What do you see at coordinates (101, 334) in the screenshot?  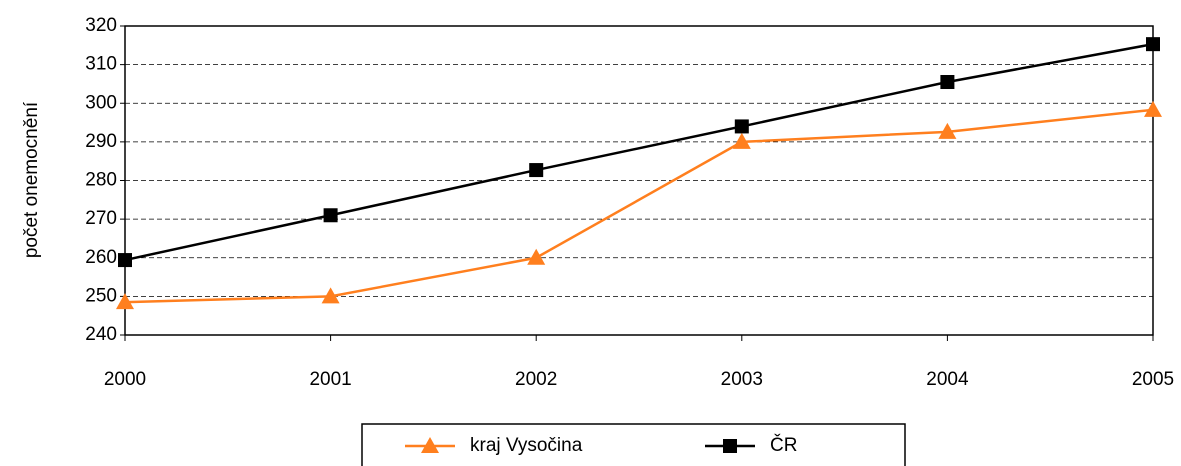 I see `y-tick-label: 240` at bounding box center [101, 334].